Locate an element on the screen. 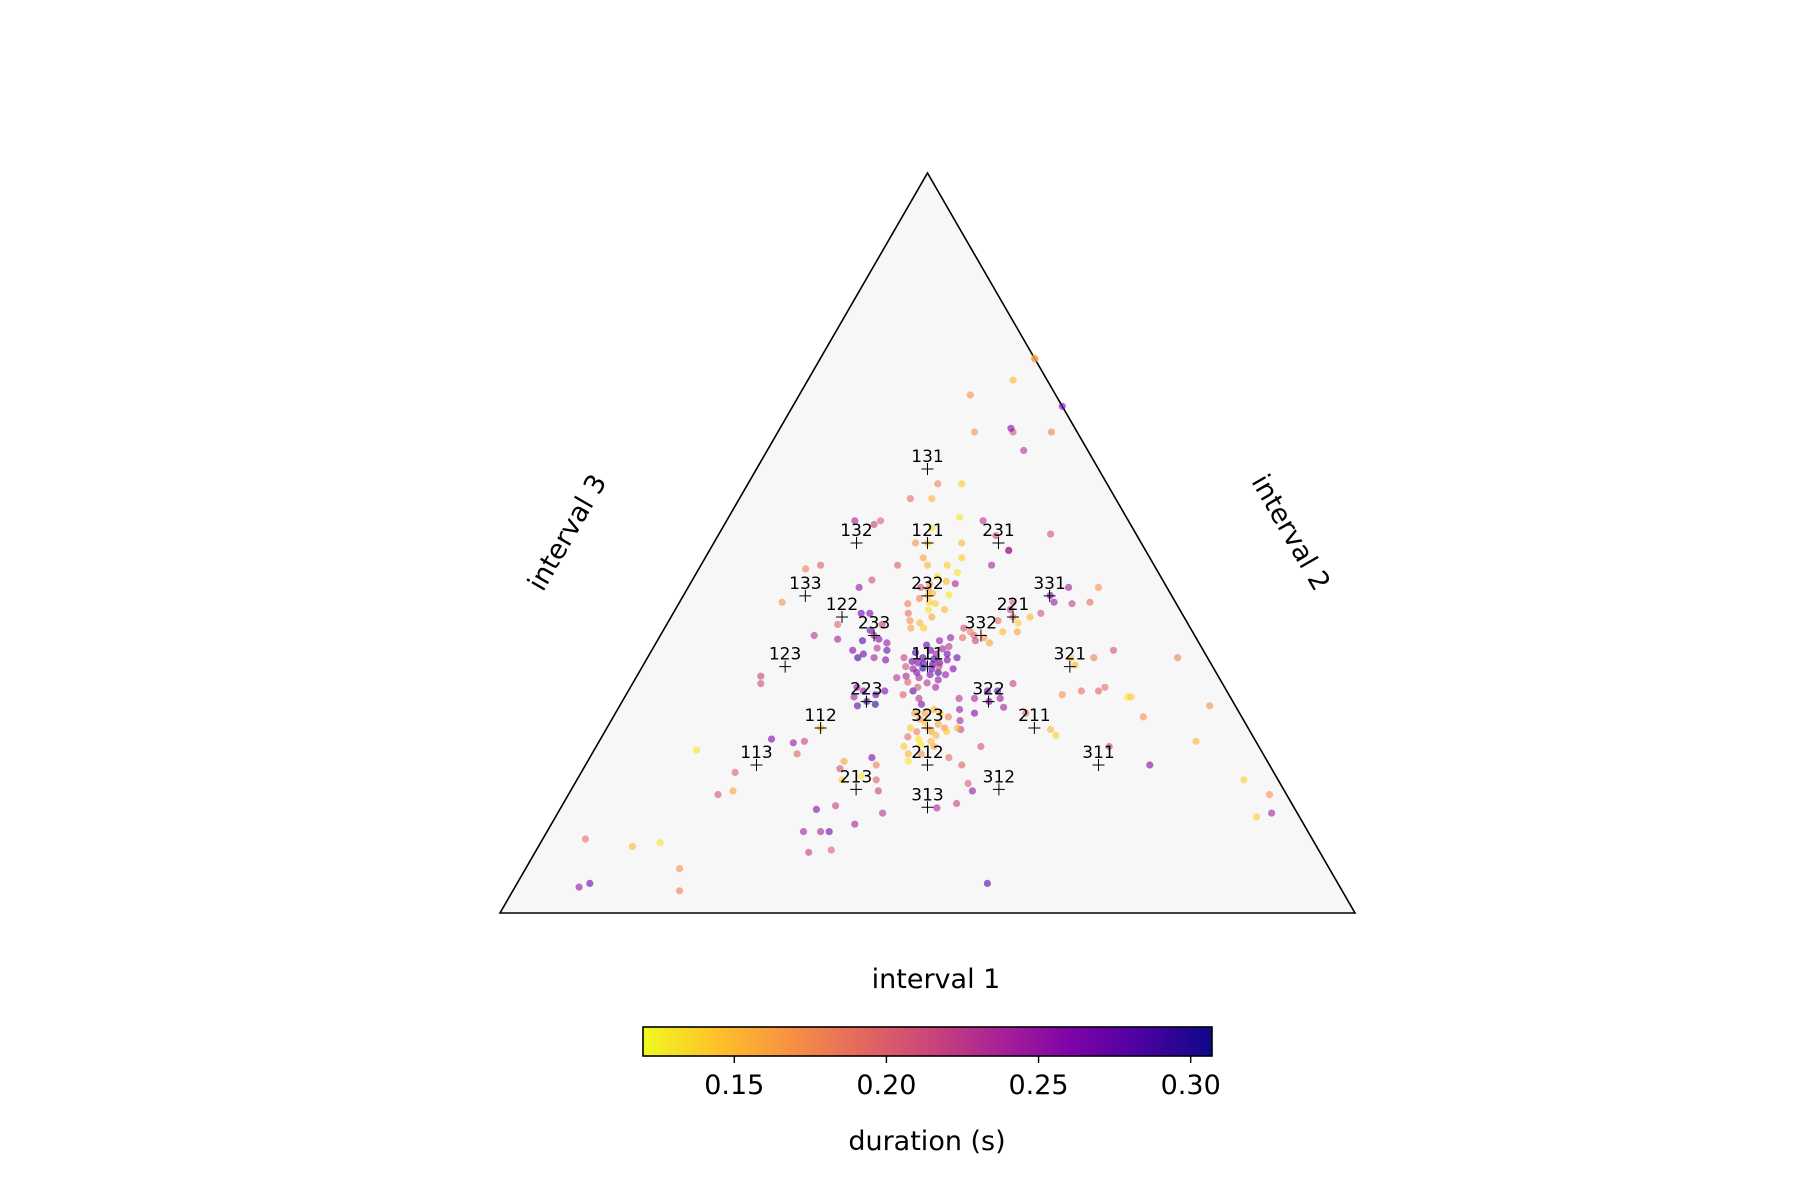 The height and width of the screenshot is (1200, 1800). reference-rhythm-231: 231 is located at coordinates (998, 535).